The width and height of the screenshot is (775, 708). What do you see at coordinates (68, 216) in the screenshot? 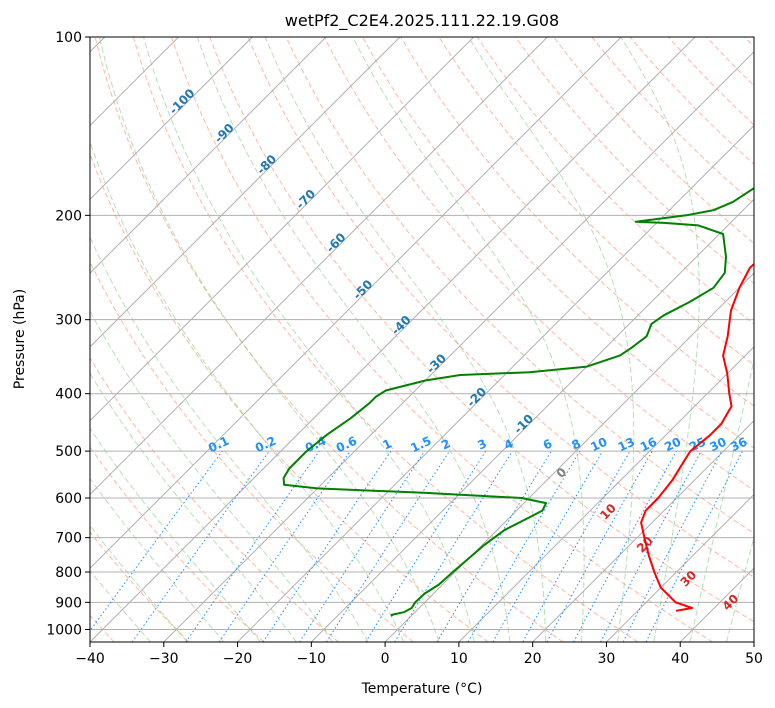
I see `y-tick-label: 200` at bounding box center [68, 216].